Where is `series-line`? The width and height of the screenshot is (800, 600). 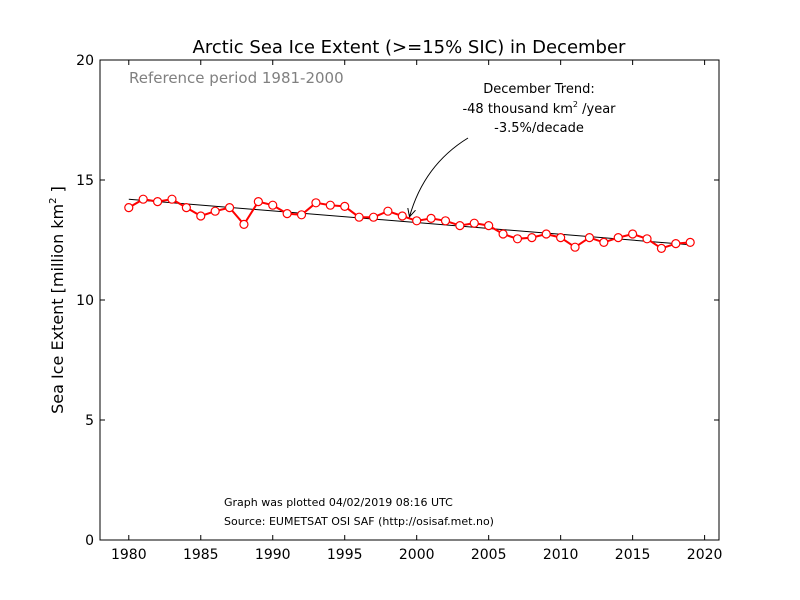
series-line is located at coordinates (409, 224).